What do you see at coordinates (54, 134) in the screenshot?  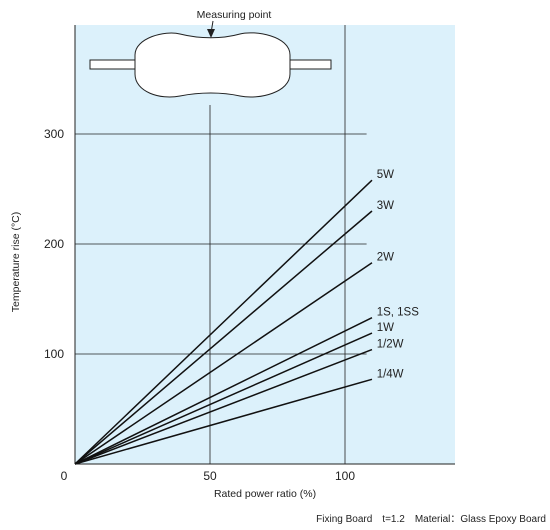 I see `y-tick-label-300: 300` at bounding box center [54, 134].